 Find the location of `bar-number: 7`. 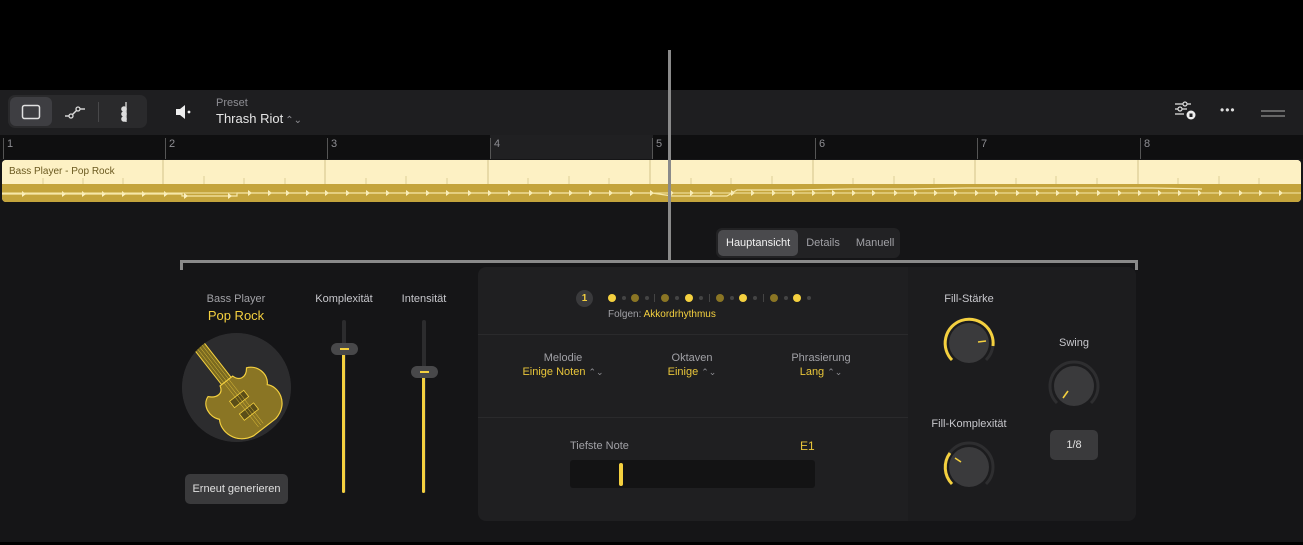

bar-number: 7 is located at coordinates (982, 148).